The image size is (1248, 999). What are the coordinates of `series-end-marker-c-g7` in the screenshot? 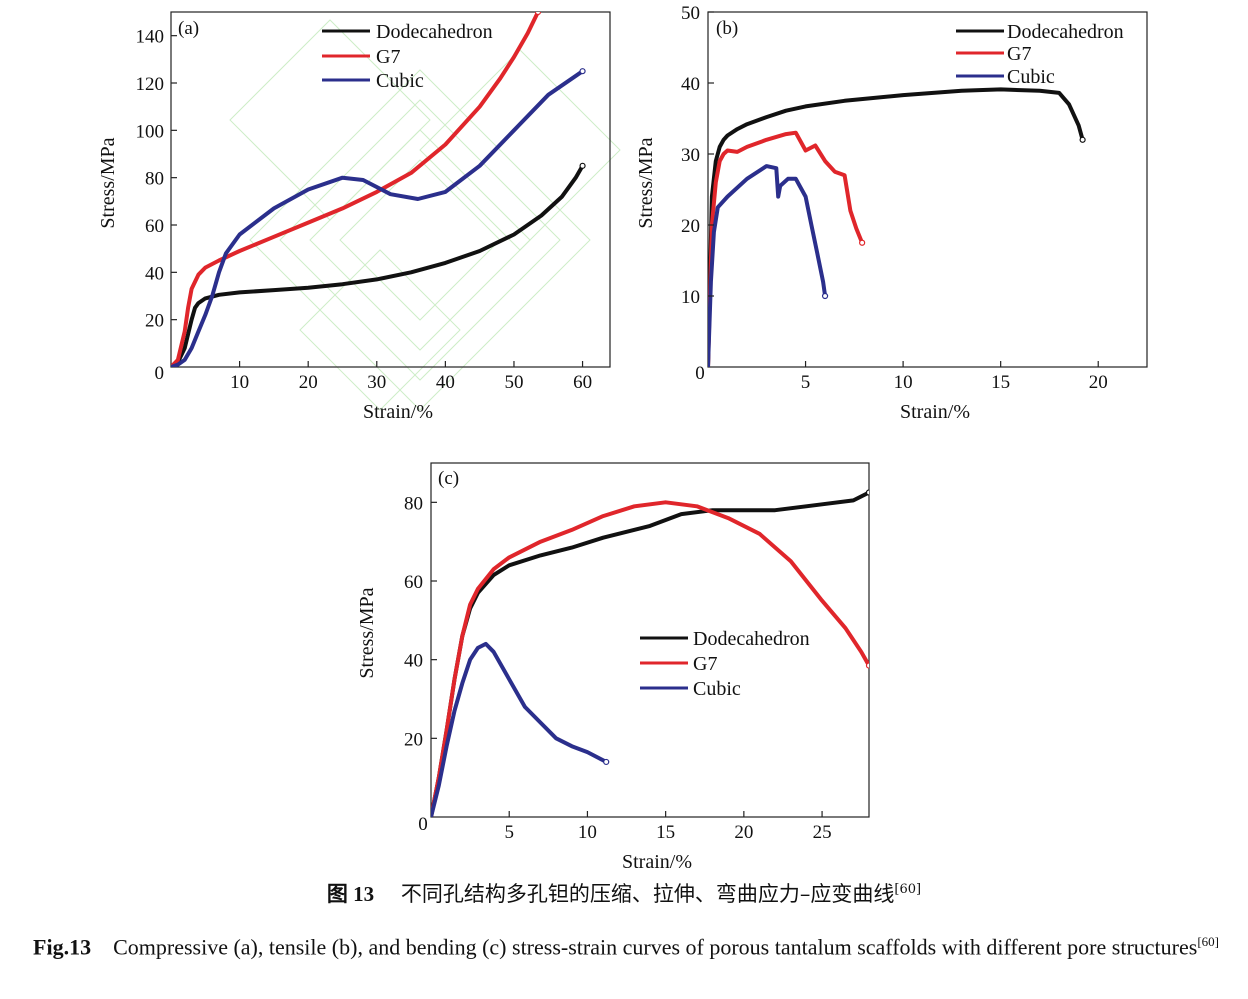 It's located at (867, 665).